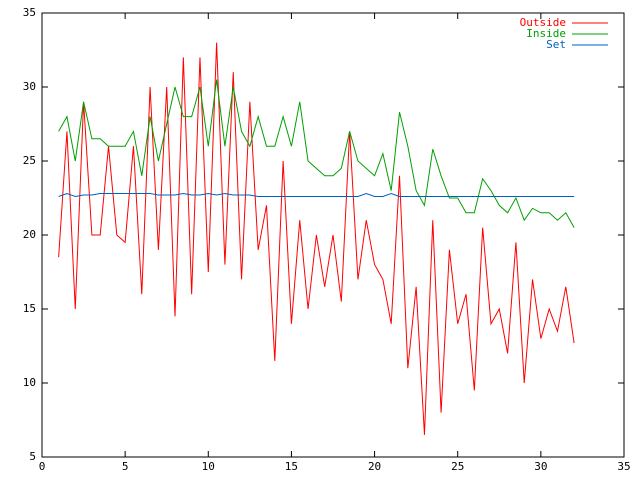 The width and height of the screenshot is (640, 480). What do you see at coordinates (208, 466) in the screenshot?
I see `x-tick-label: 10` at bounding box center [208, 466].